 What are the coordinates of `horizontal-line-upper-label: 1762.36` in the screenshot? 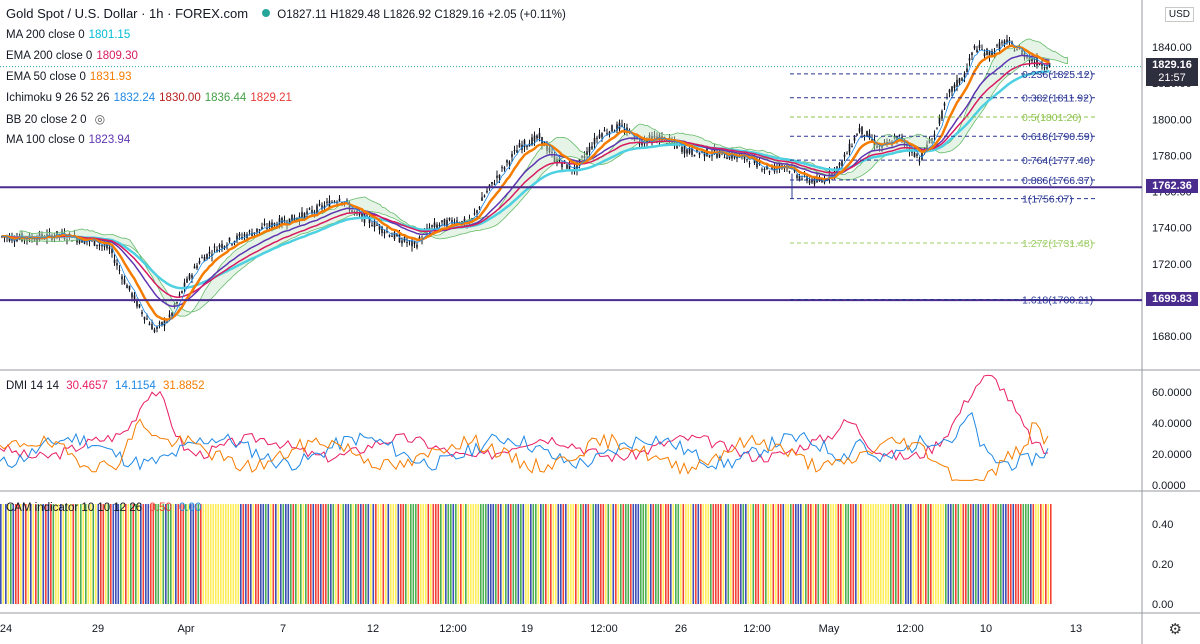 It's located at (1172, 186).